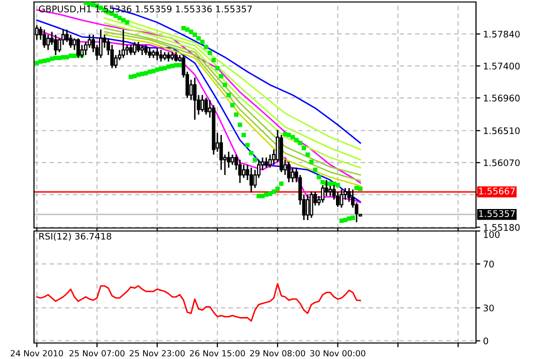 The height and width of the screenshot is (359, 536). I want to click on y-tick-label: 1.57400, so click(502, 66).